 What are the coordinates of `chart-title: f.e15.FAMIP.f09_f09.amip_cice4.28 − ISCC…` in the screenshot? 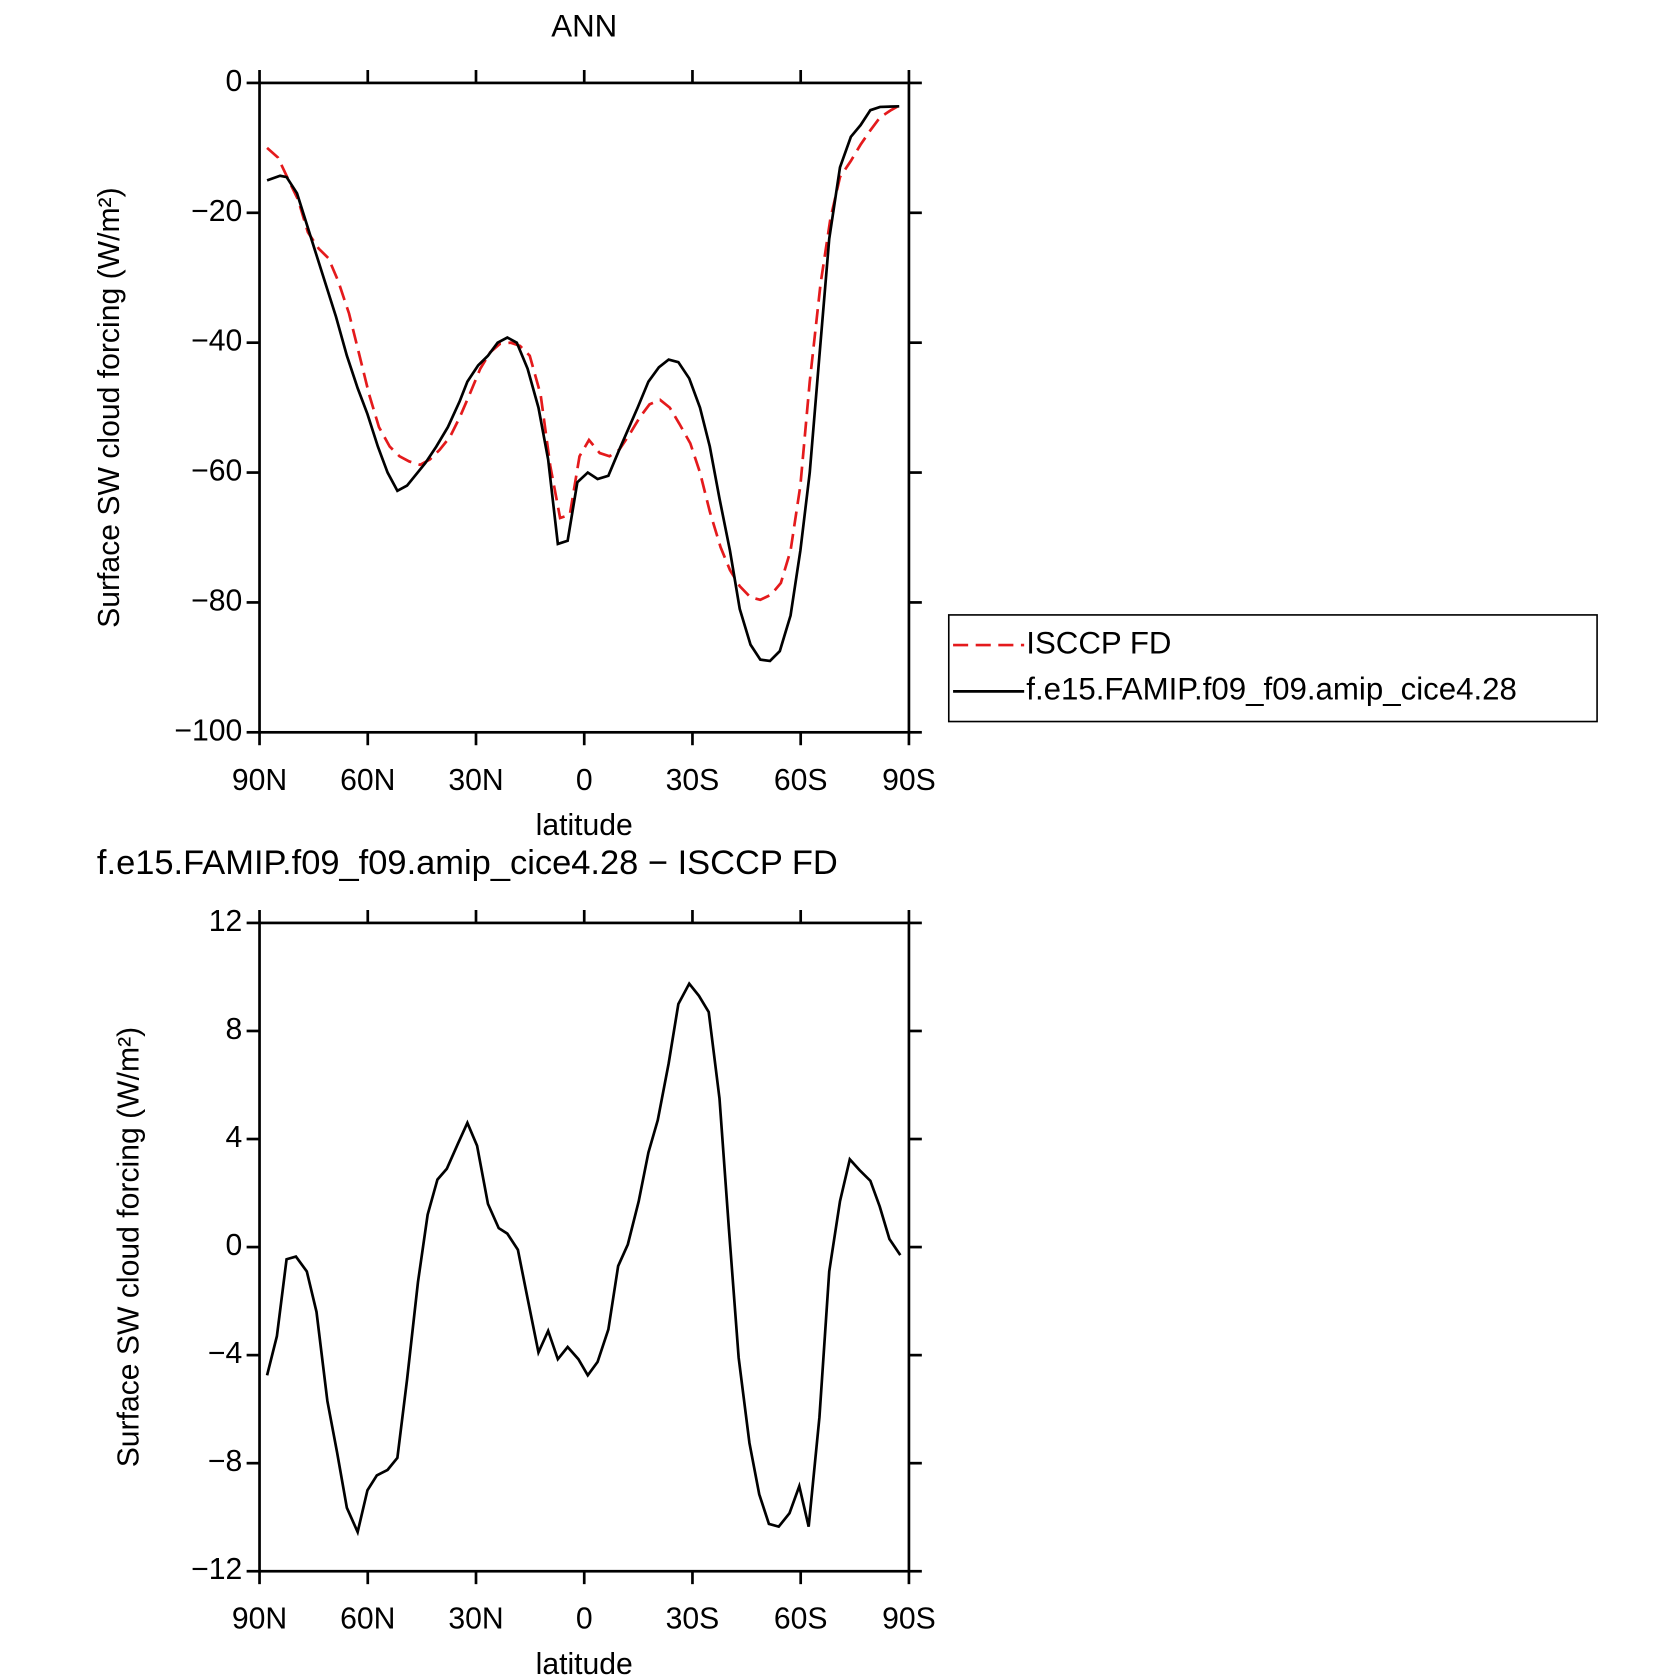 It's located at (467, 863).